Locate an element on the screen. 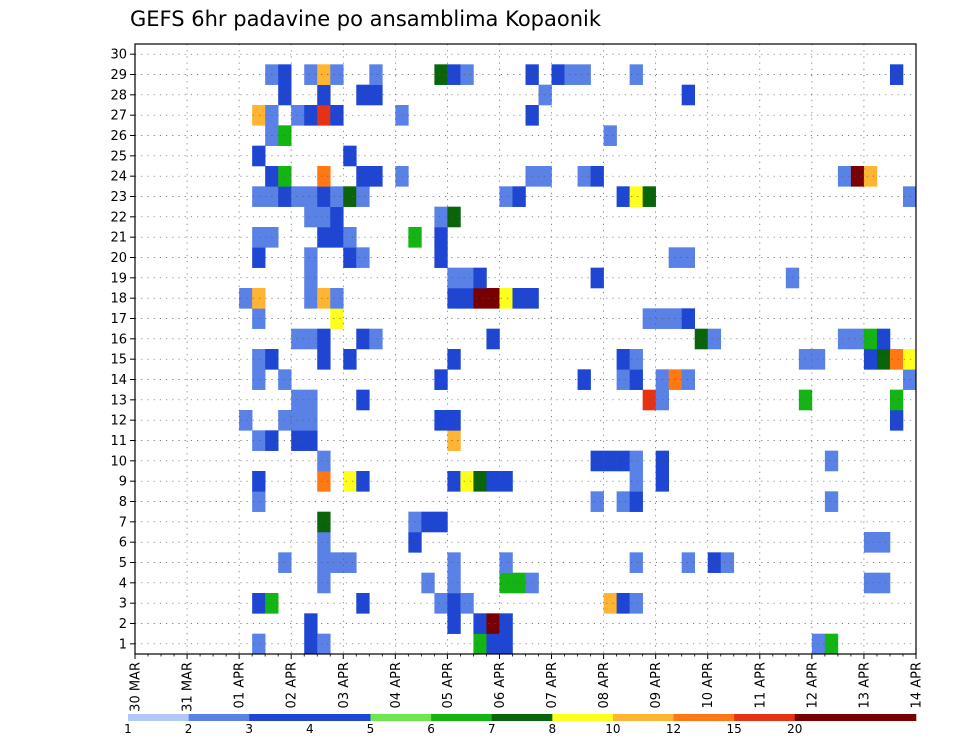  y-tick-label: 15 is located at coordinates (118, 360).